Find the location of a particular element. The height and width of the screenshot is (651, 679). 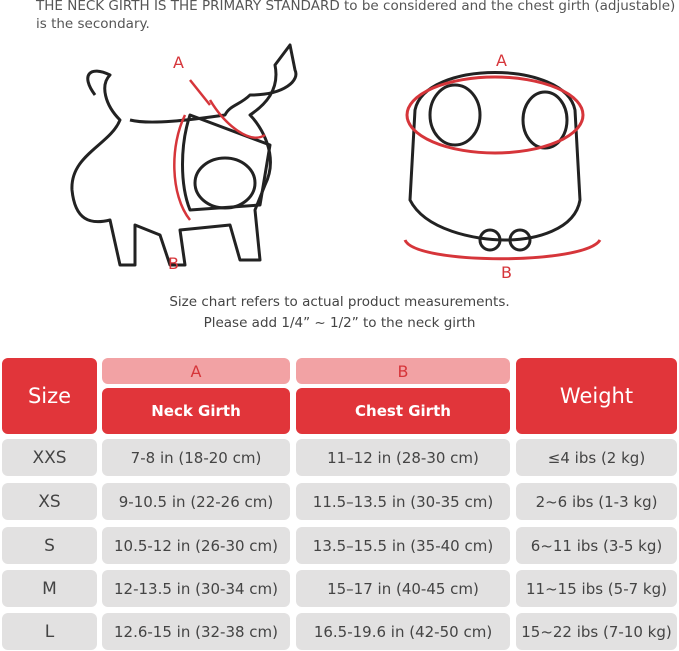

header-a: A is located at coordinates (196, 371).